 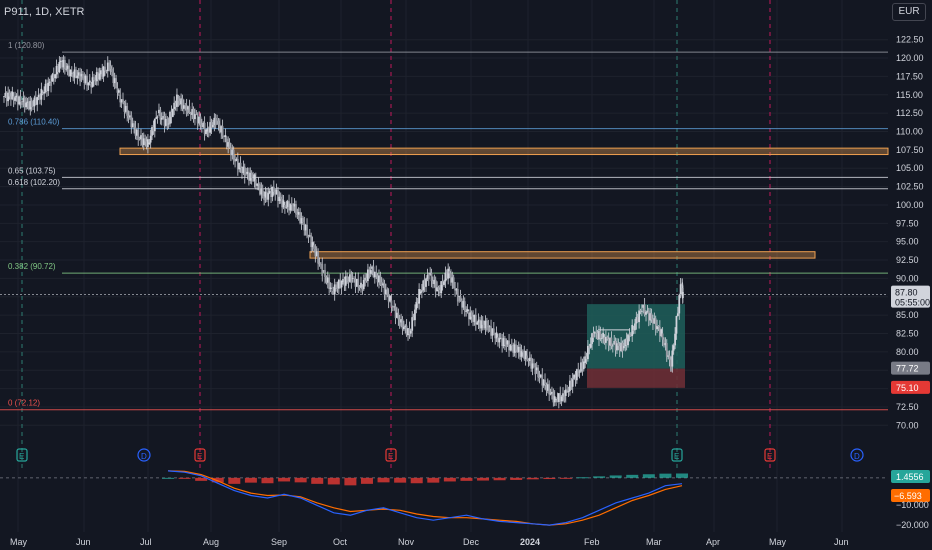 What do you see at coordinates (909, 12) in the screenshot?
I see `currency-button: EUR` at bounding box center [909, 12].